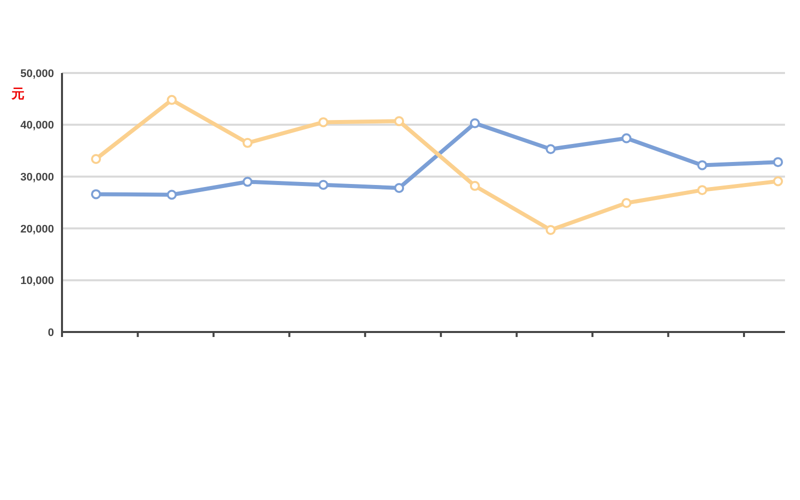 Image resolution: width=800 pixels, height=500 pixels. Describe the element at coordinates (37, 177) in the screenshot. I see `y-tick-label: 30,000` at that location.